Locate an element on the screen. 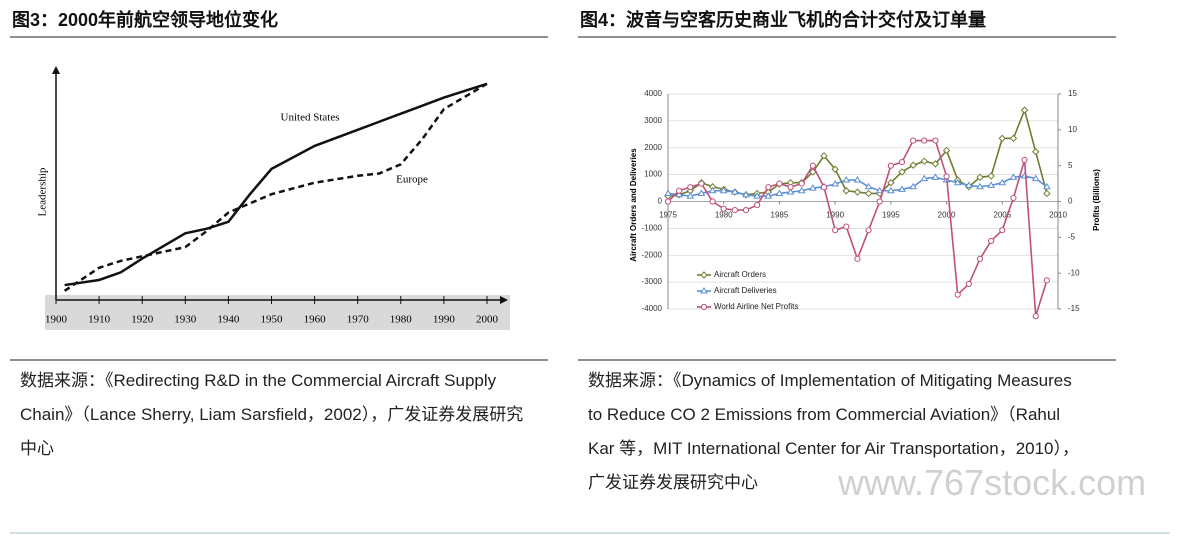 The height and width of the screenshot is (538, 1181). axis-band is located at coordinates (277, 312).